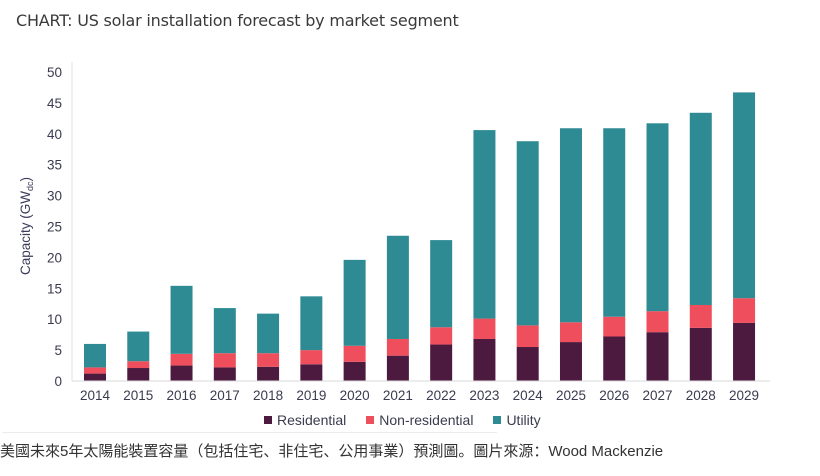  I want to click on bar-non-residential-2025, so click(570, 332).